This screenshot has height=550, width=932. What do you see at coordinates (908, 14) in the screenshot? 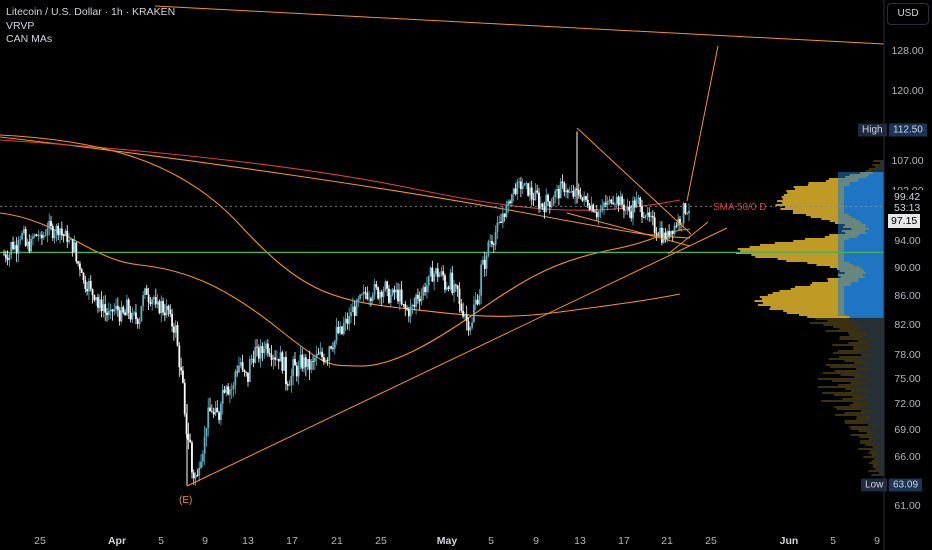
I see `currency-button: USD` at bounding box center [908, 14].